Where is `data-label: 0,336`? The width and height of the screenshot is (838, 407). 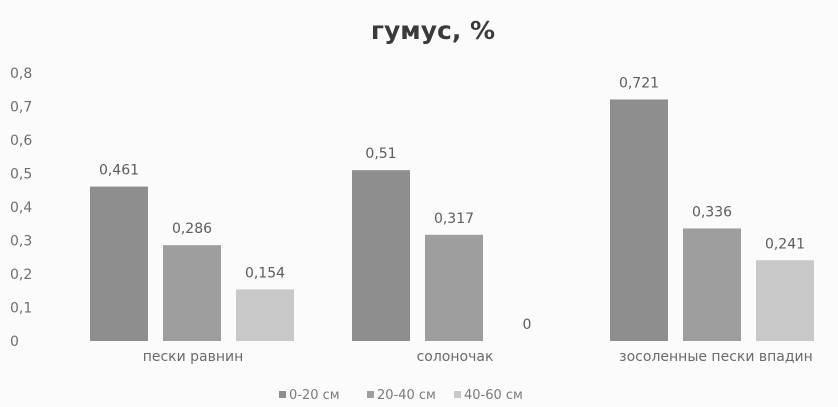 data-label: 0,336 is located at coordinates (712, 212).